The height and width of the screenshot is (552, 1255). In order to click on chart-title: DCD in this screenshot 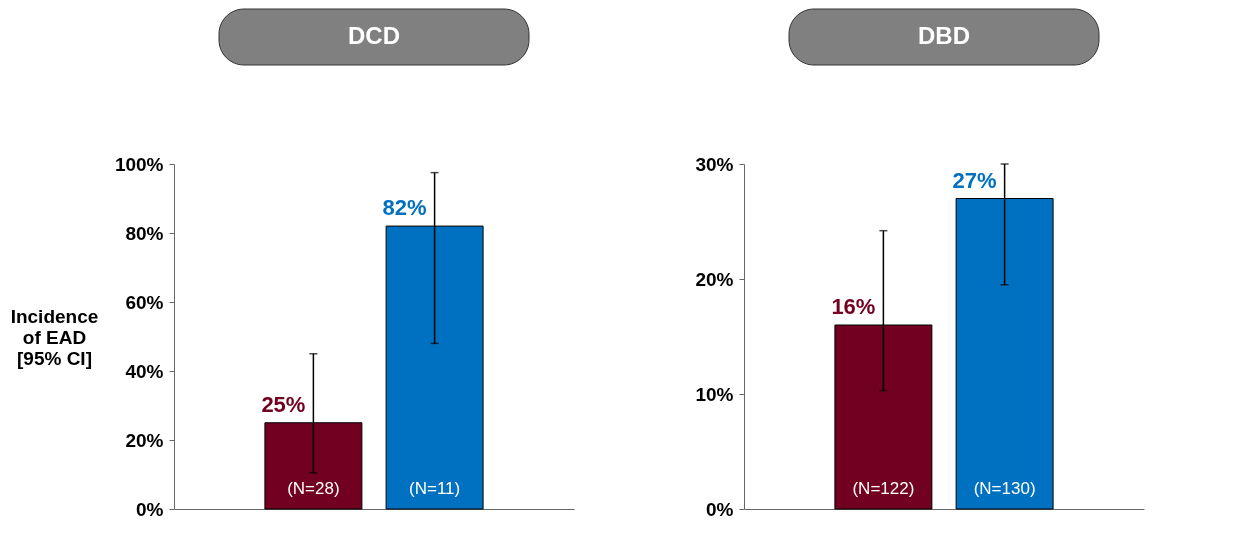, I will do `click(374, 35)`.